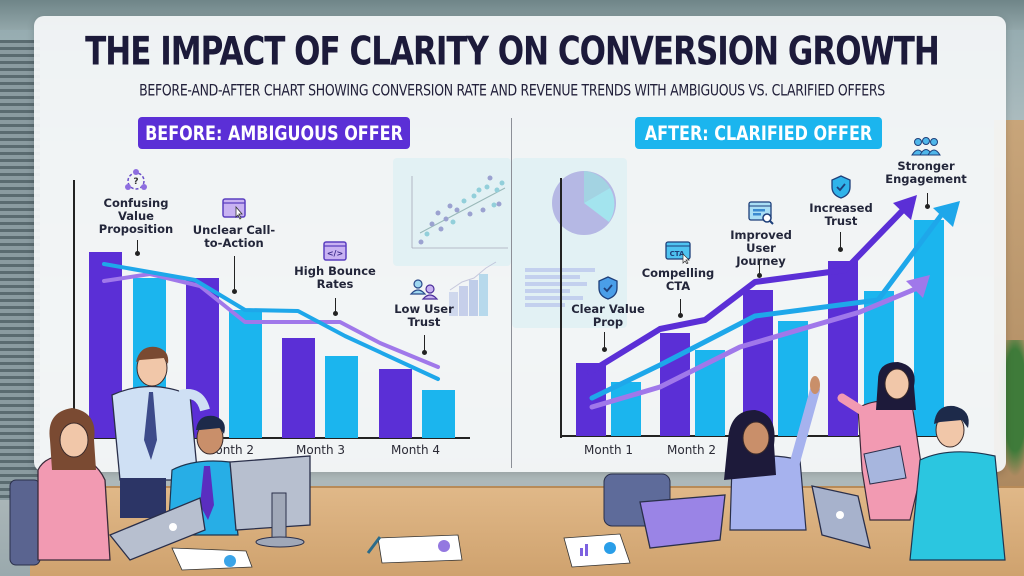 Image resolution: width=1024 pixels, height=576 pixels. I want to click on man-standing-stressed, so click(160, 432).